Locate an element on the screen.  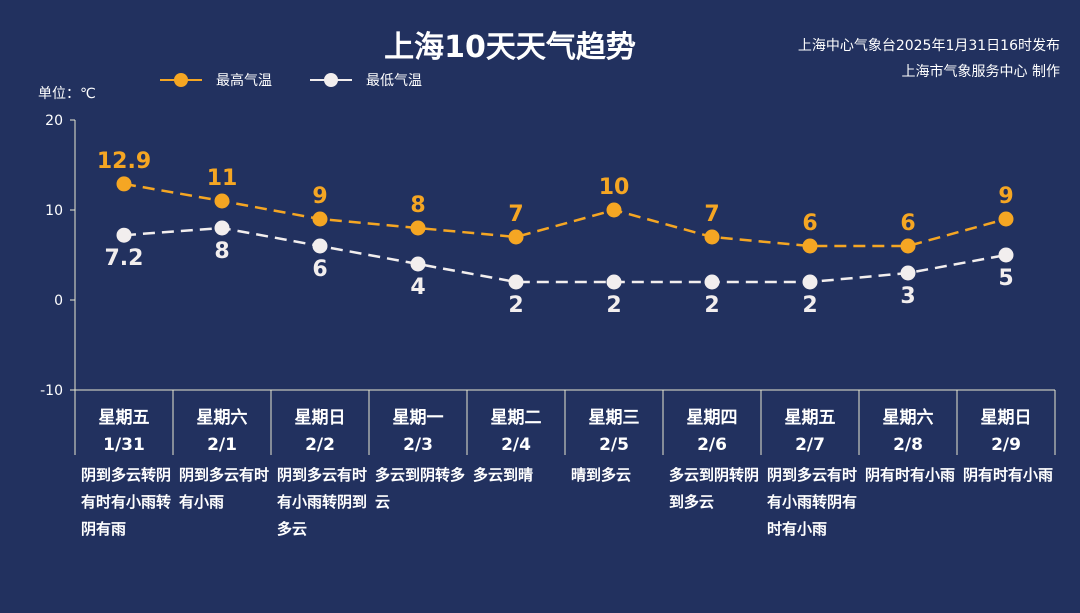
source-line-1: 上海中心气象台2025年1月31日16时发布 is located at coordinates (928, 46).